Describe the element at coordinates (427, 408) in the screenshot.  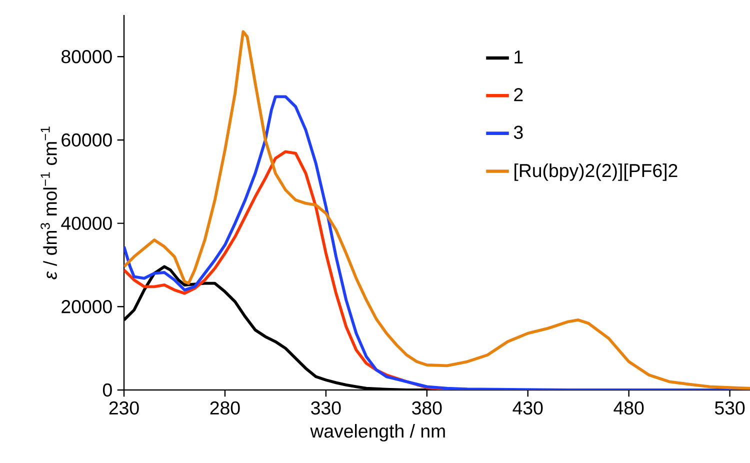
I see `x-tick-label: 380` at that location.